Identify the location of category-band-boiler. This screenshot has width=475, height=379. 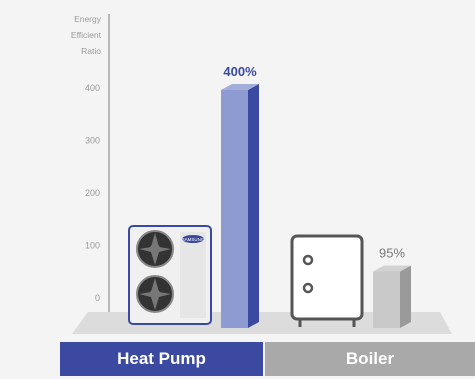
(370, 359).